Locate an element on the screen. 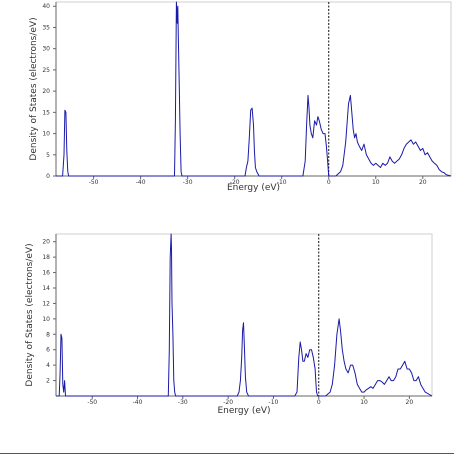  y-tick-label: 0 is located at coordinates (48, 176).